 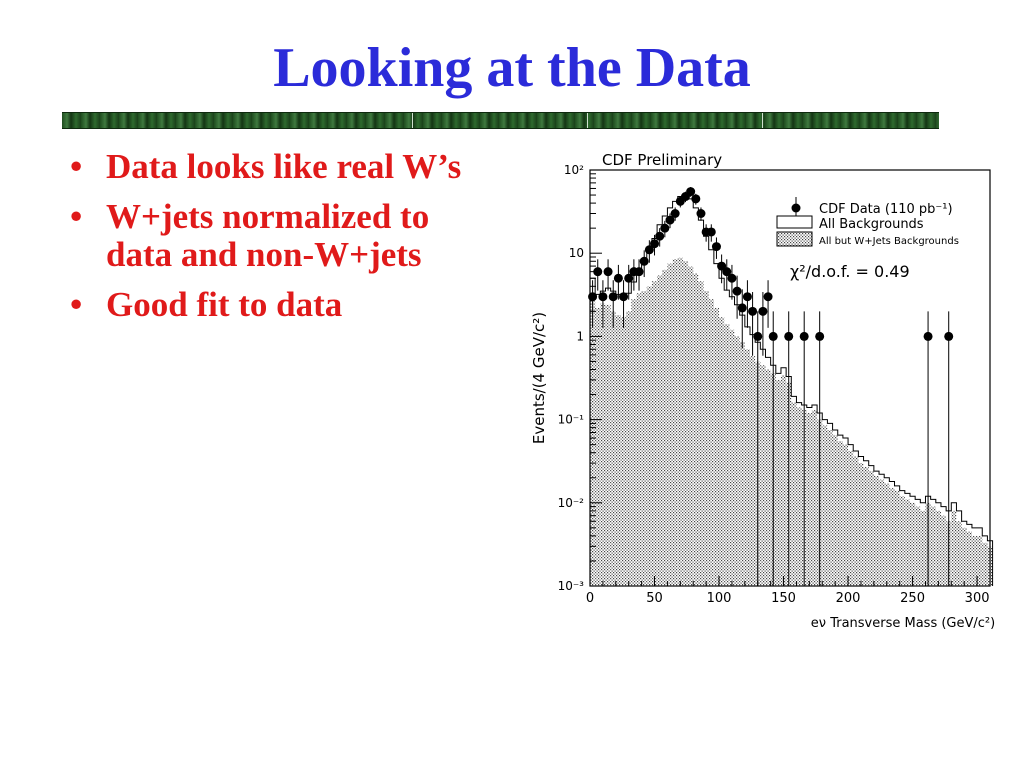 I want to click on bullet-text: Data looks like real W’s, so click(x=284, y=166).